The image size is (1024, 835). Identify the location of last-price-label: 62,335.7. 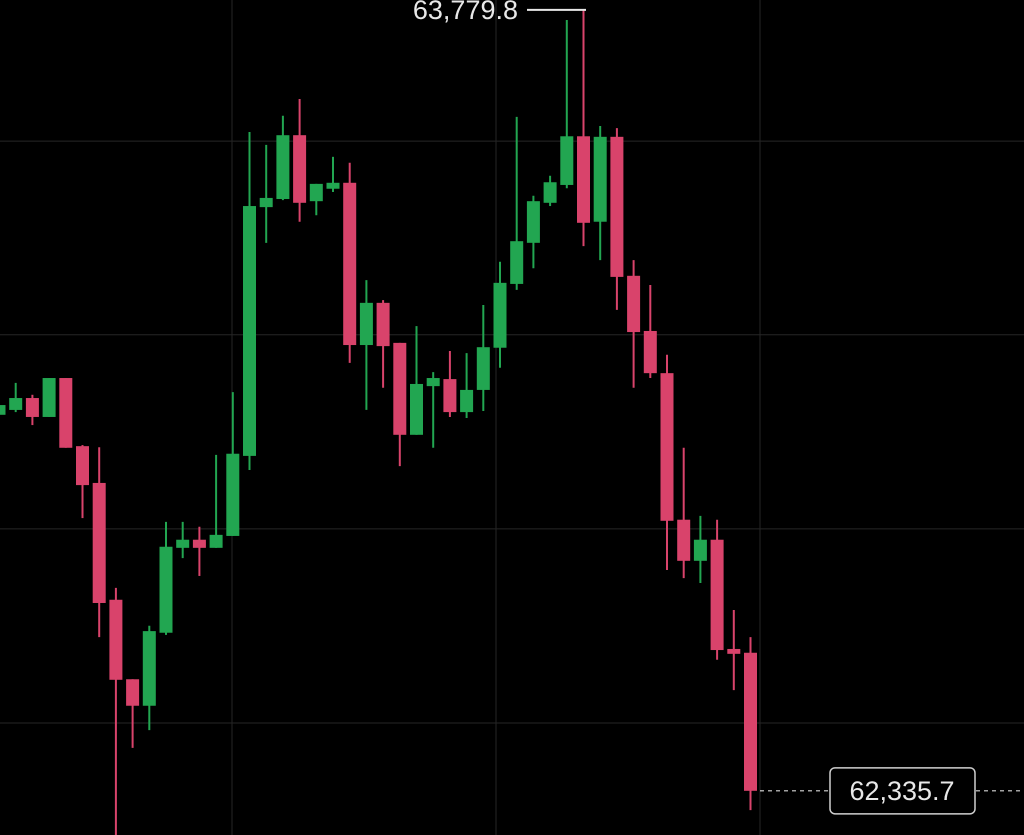
(901, 791).